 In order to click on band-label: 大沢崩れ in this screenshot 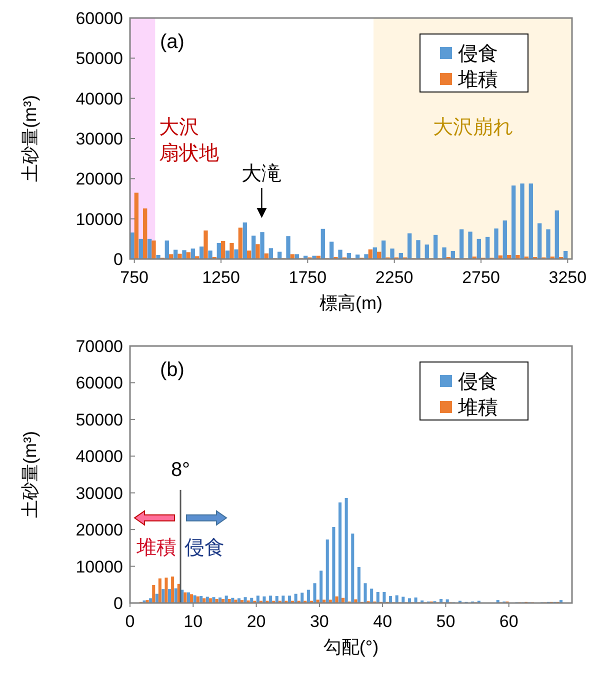, I will do `click(472, 127)`.